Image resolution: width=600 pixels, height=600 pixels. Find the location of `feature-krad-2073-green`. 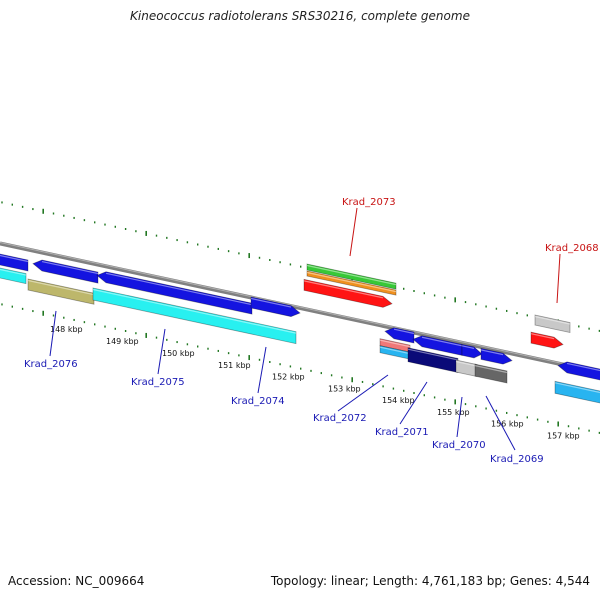

feature-krad-2073-green is located at coordinates (351, 276).